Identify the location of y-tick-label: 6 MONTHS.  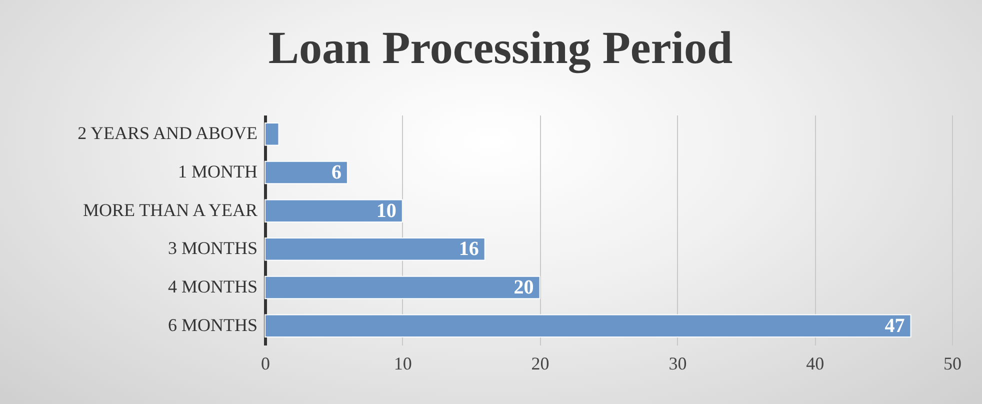
(213, 324).